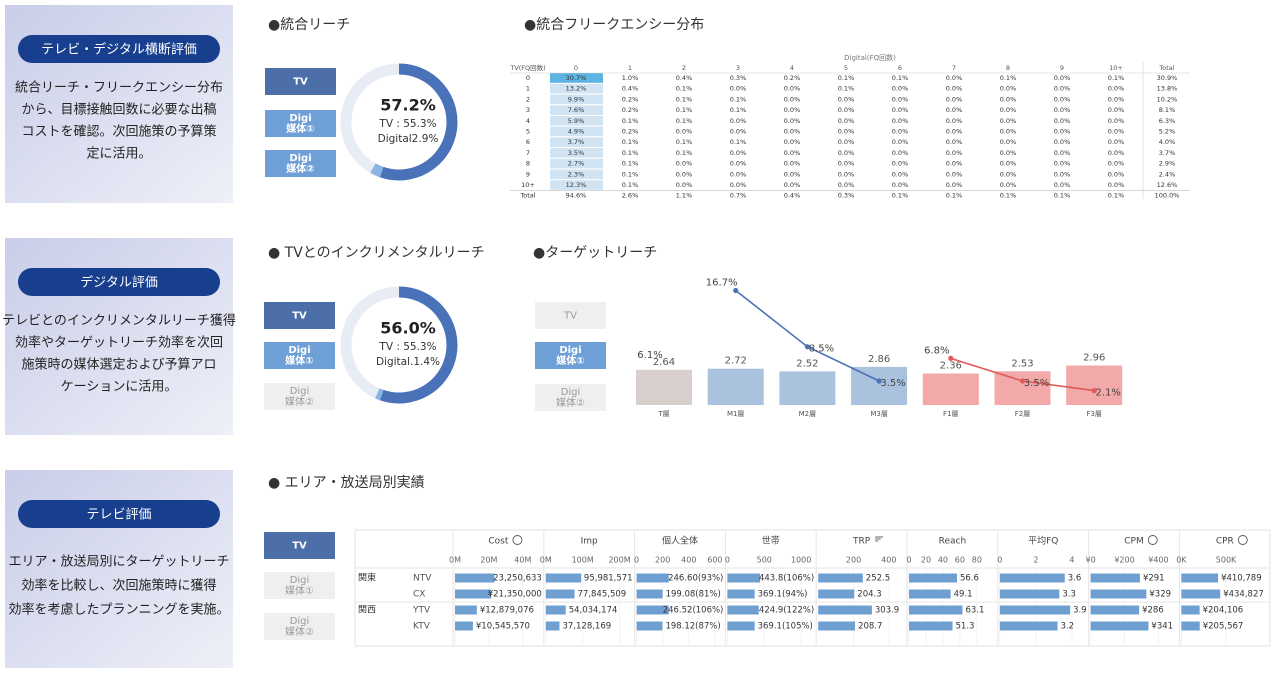 This screenshot has height=675, width=1280. I want to click on x-tick-label: F3層, so click(1093, 414).